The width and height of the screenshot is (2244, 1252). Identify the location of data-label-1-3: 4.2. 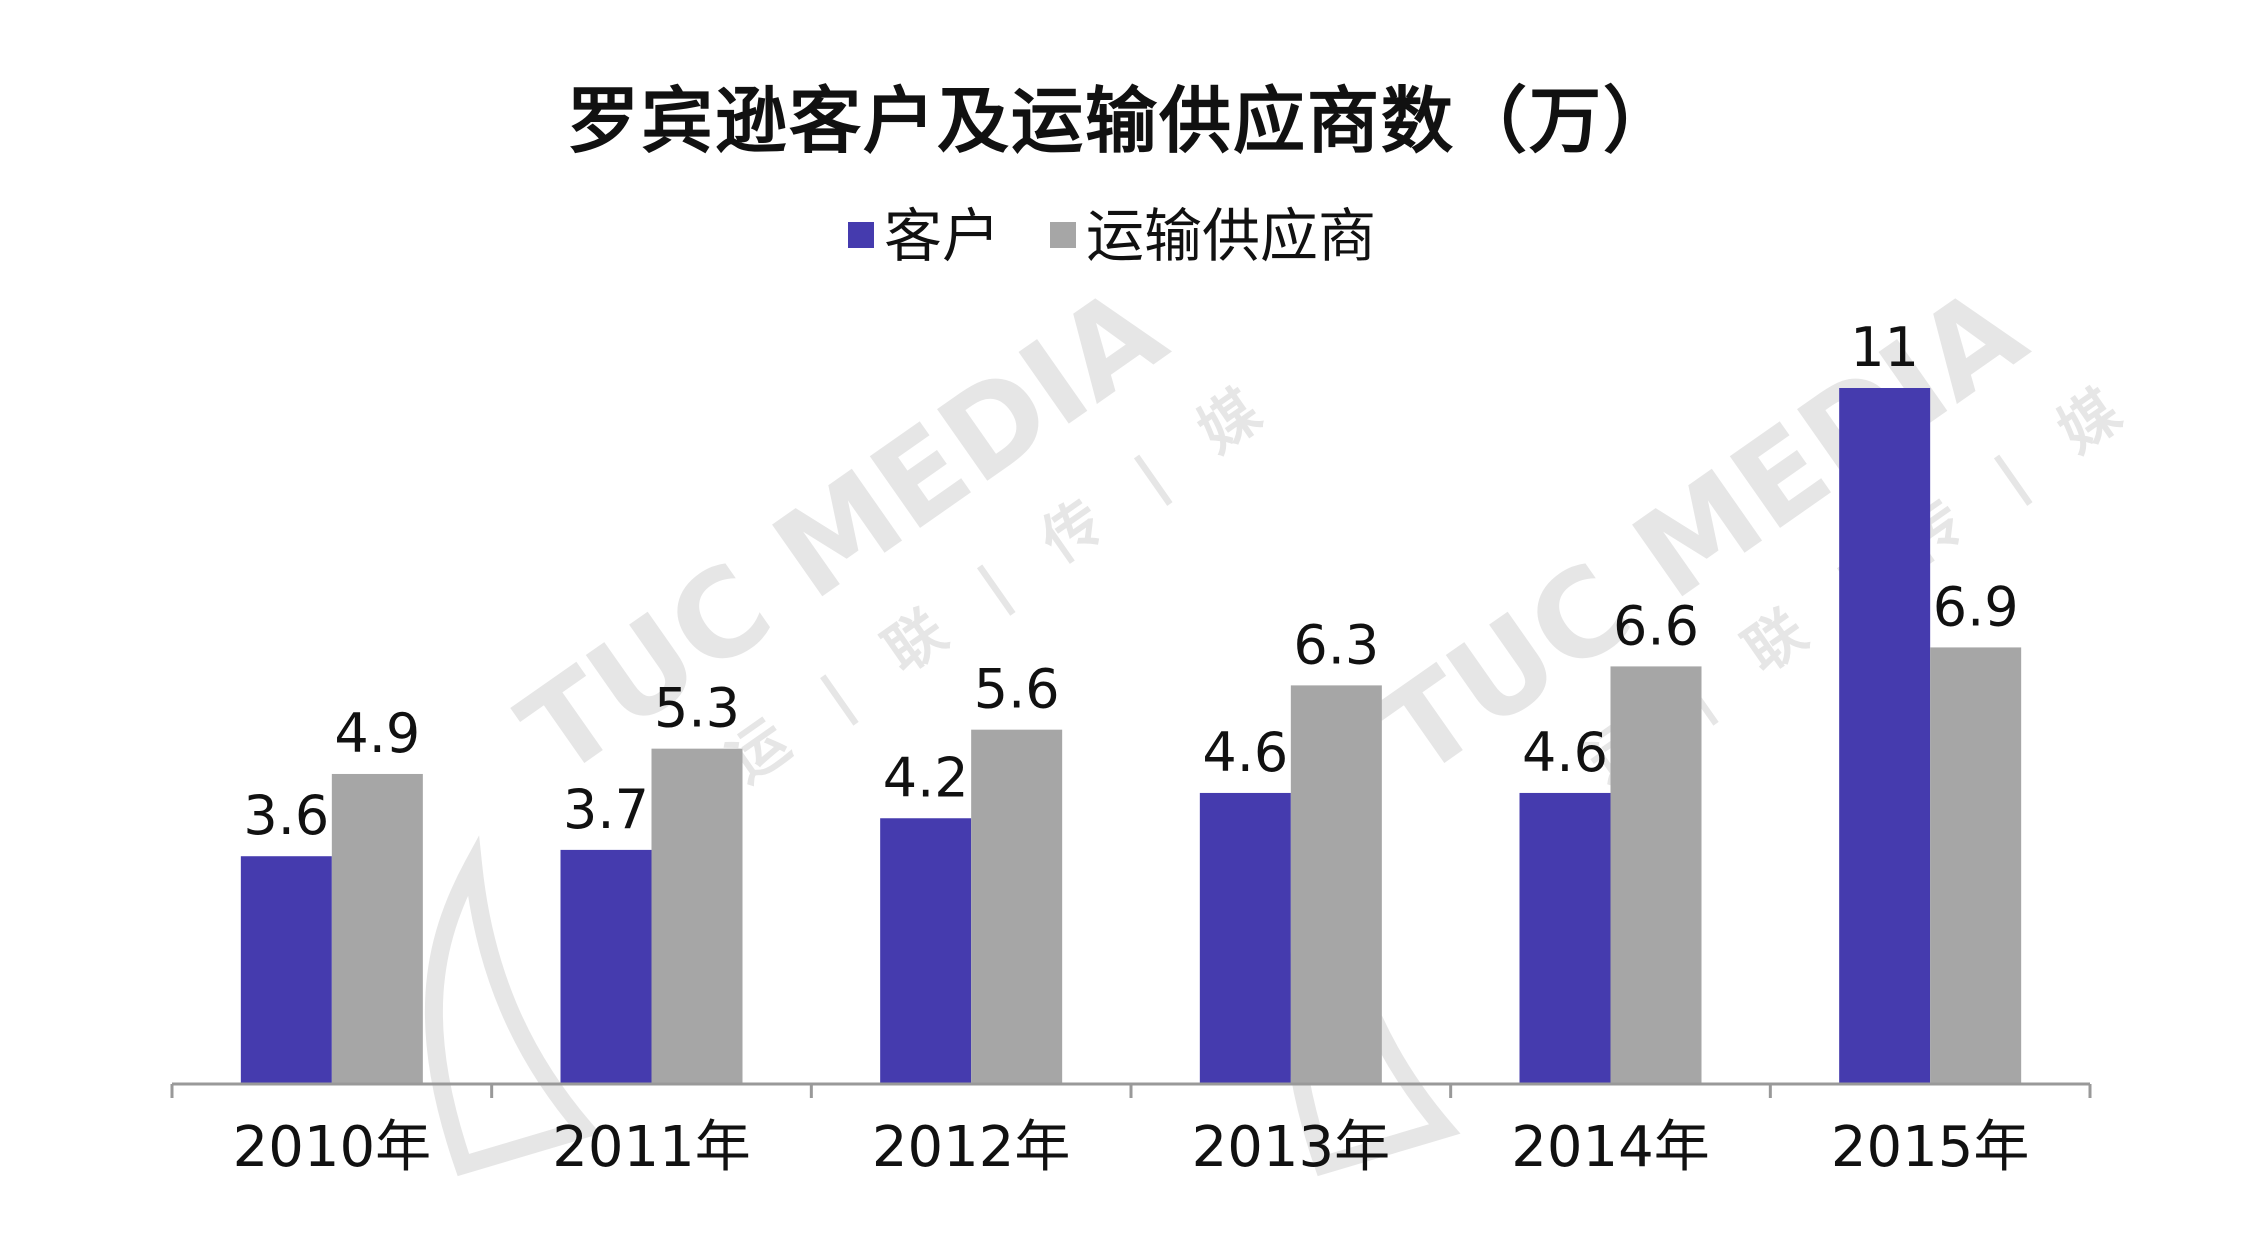
(926, 777).